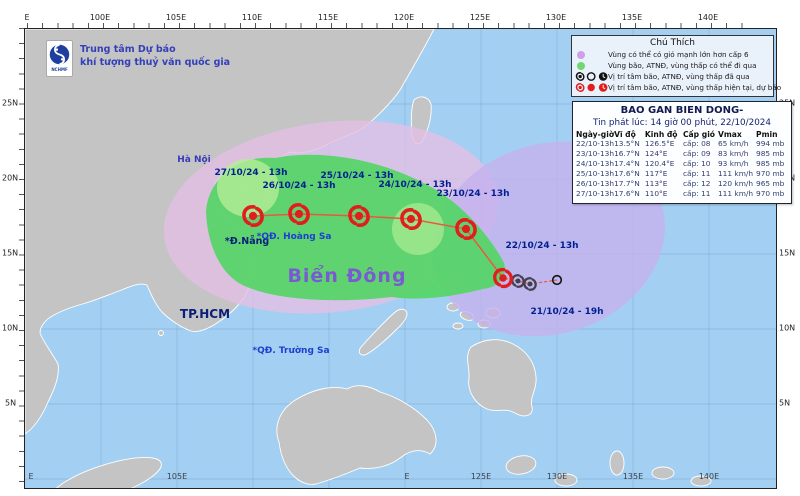  Describe the element at coordinates (677, 134) in the screenshot. I see `table-header-row: Ngày-giờ Vĩ độ Kinh độ Cấp gió Vmax Pmin` at that location.